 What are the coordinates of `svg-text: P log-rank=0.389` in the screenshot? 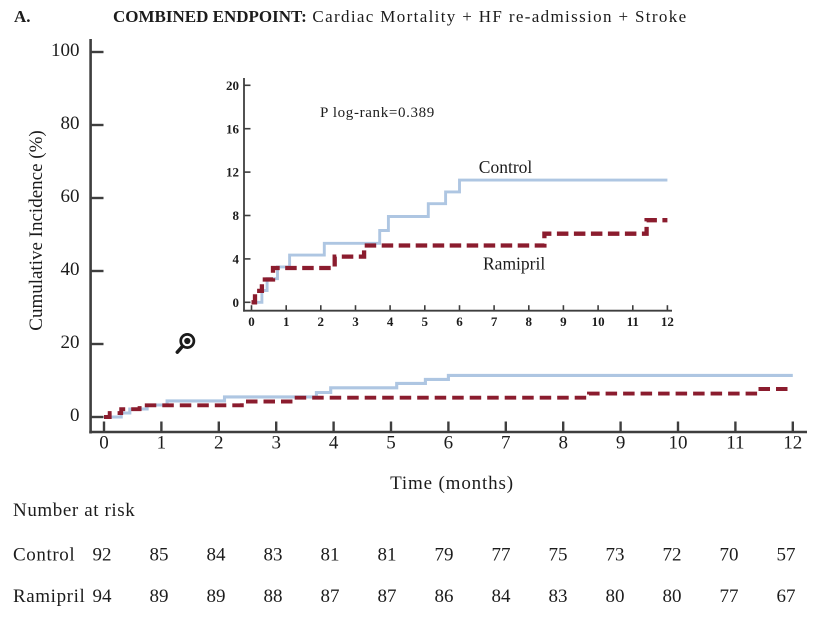 It's located at (377, 113).